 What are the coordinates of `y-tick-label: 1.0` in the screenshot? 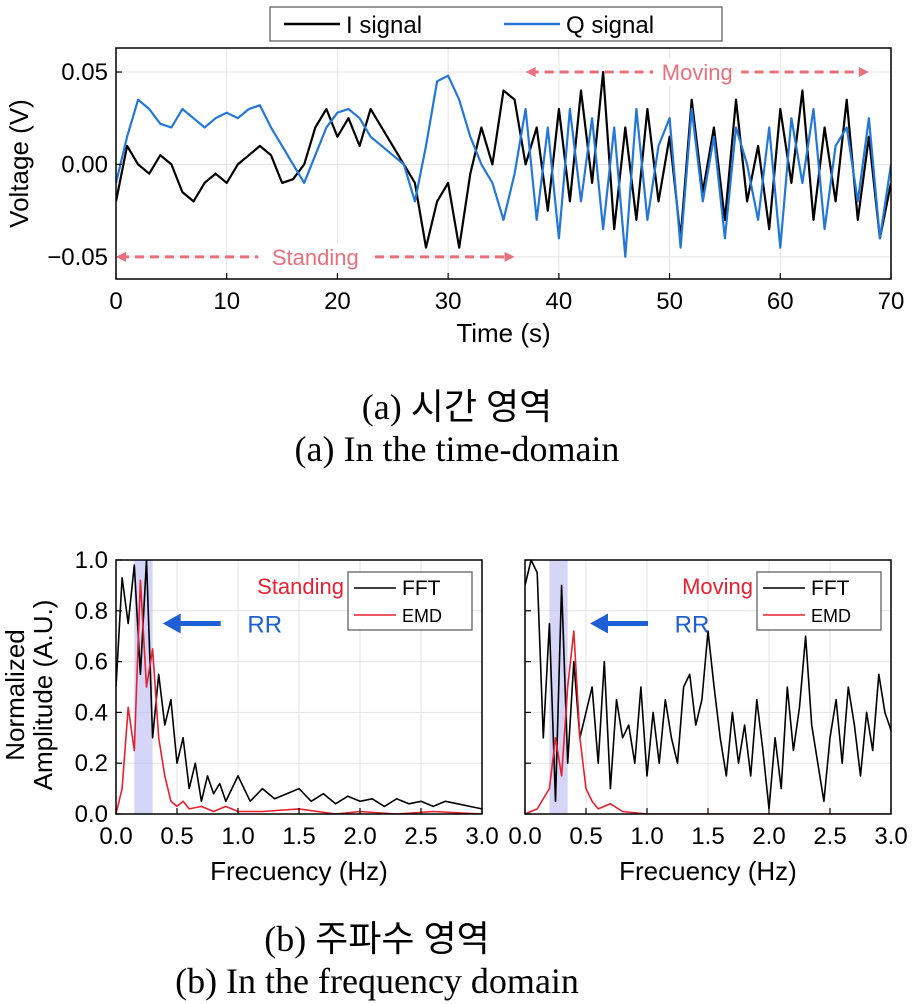 It's located at (91, 560).